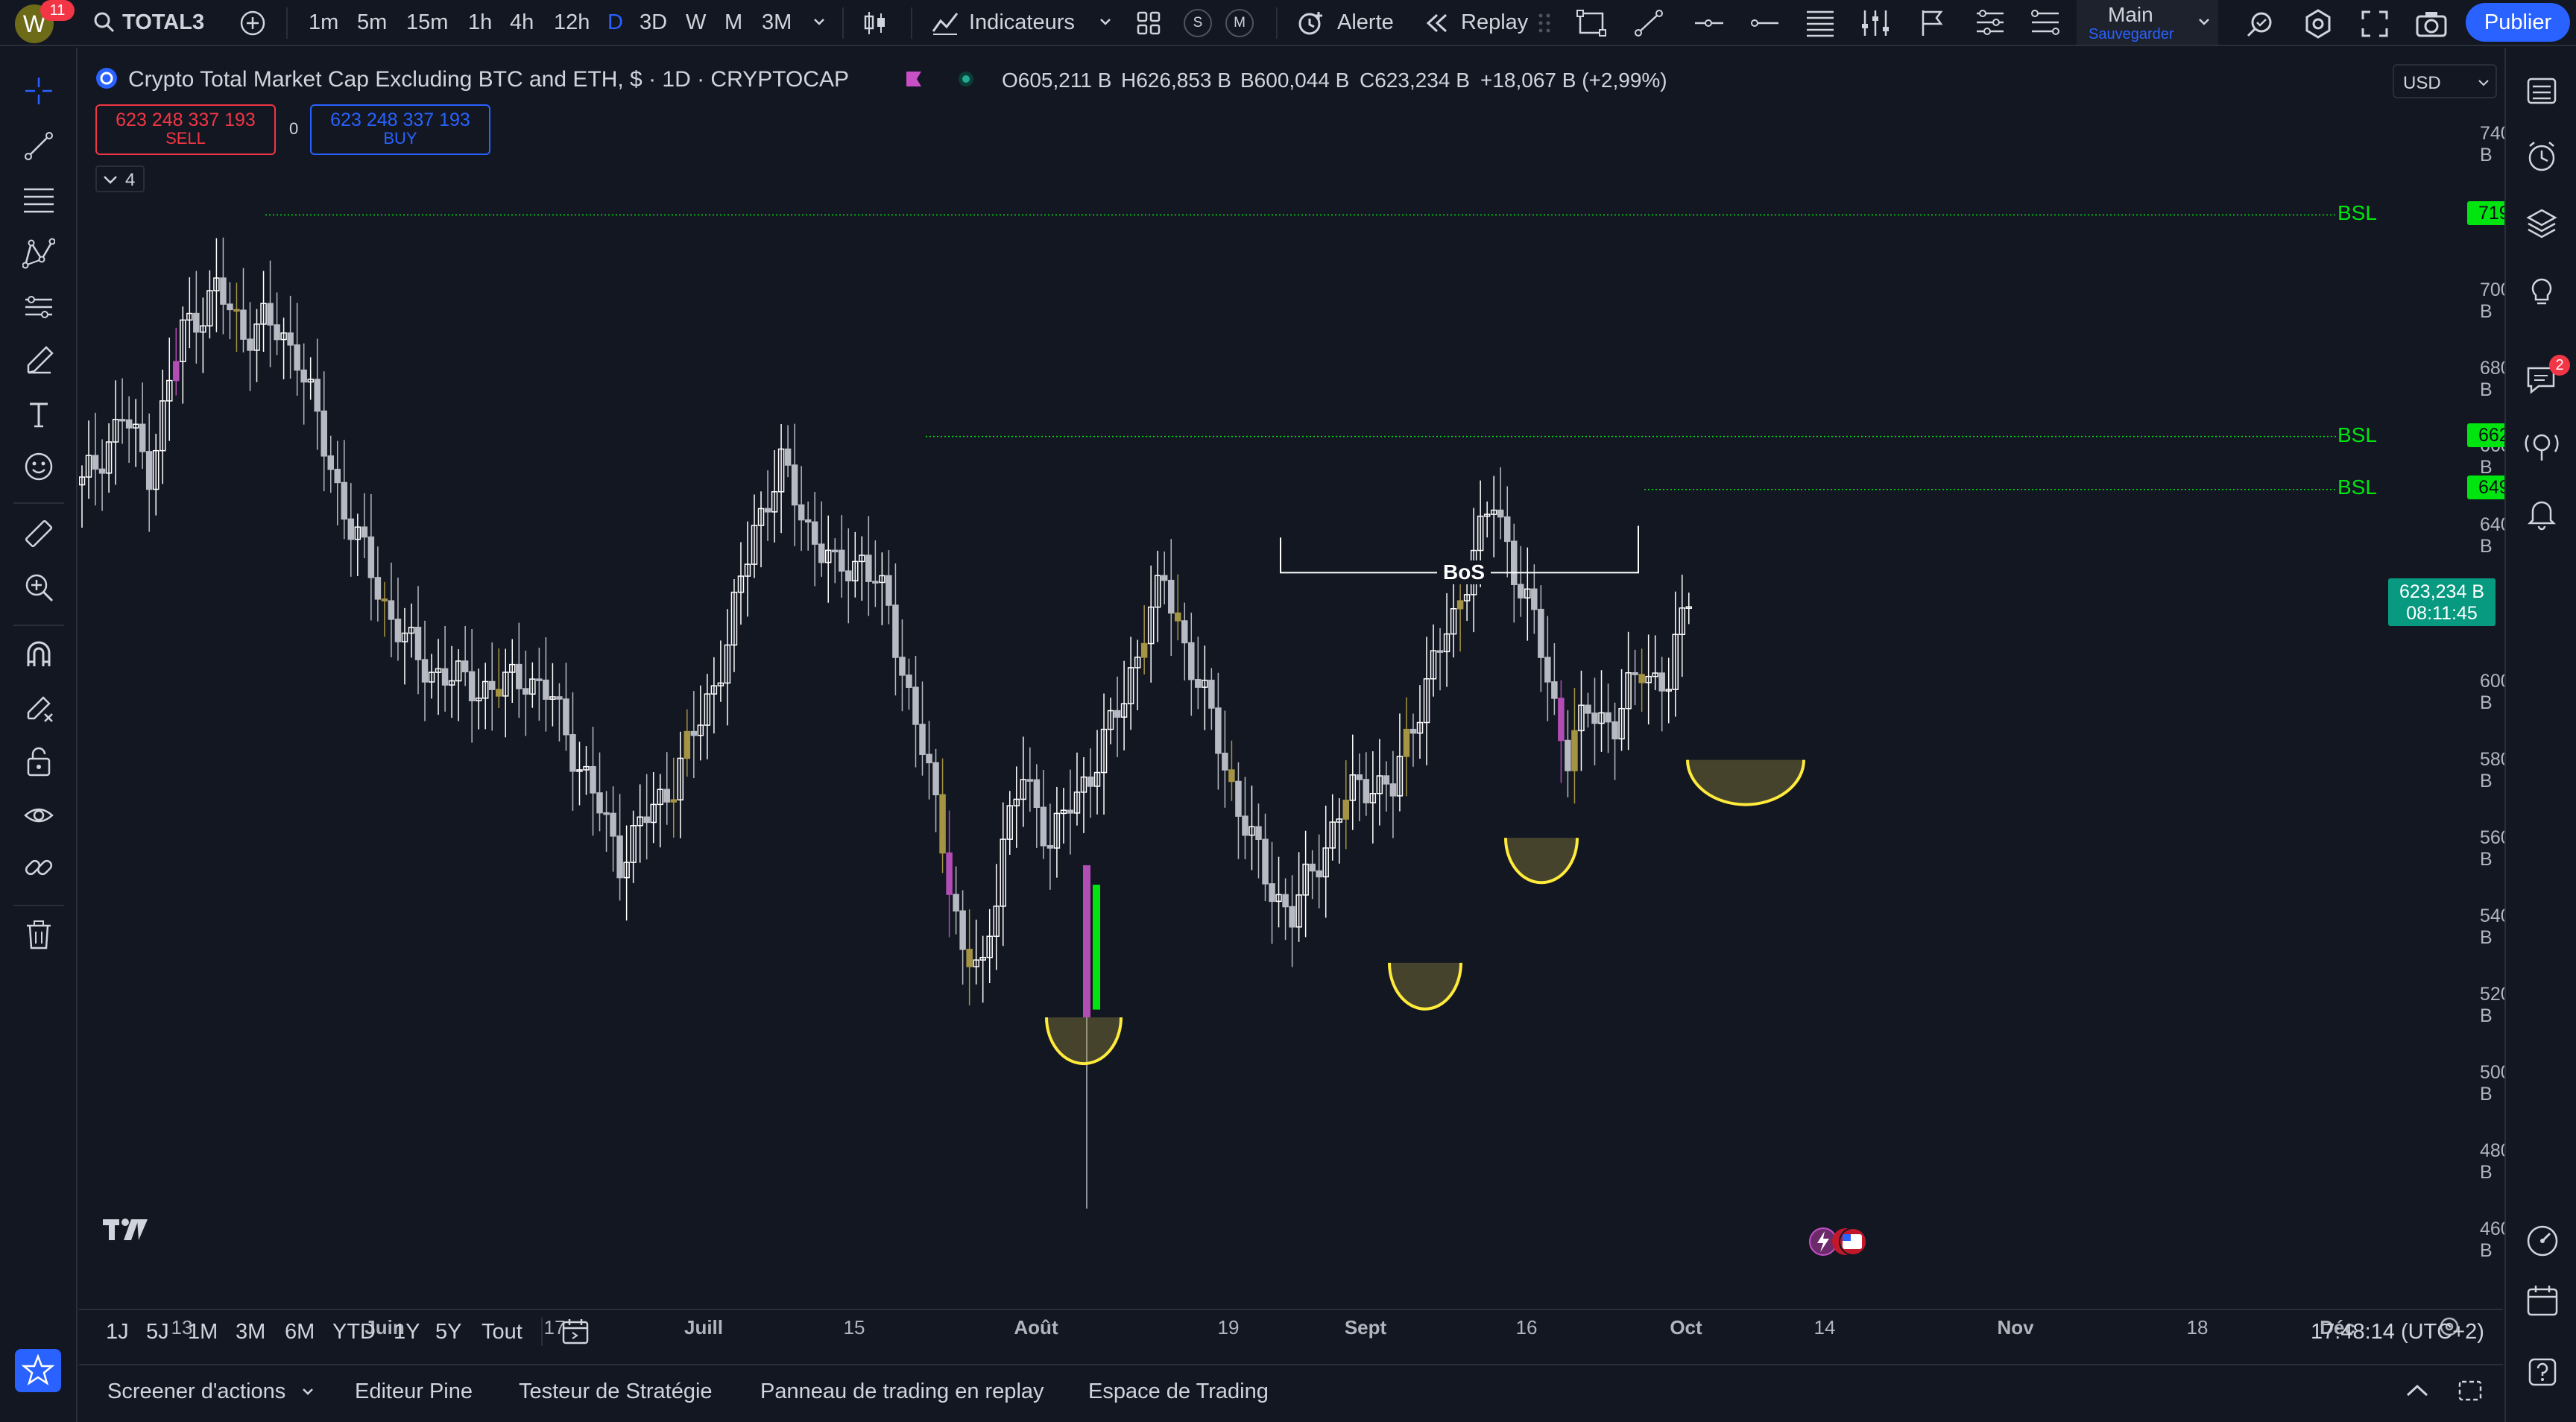 The image size is (2576, 1422). Describe the element at coordinates (875, 23) in the screenshot. I see `candle-type-icon` at that location.